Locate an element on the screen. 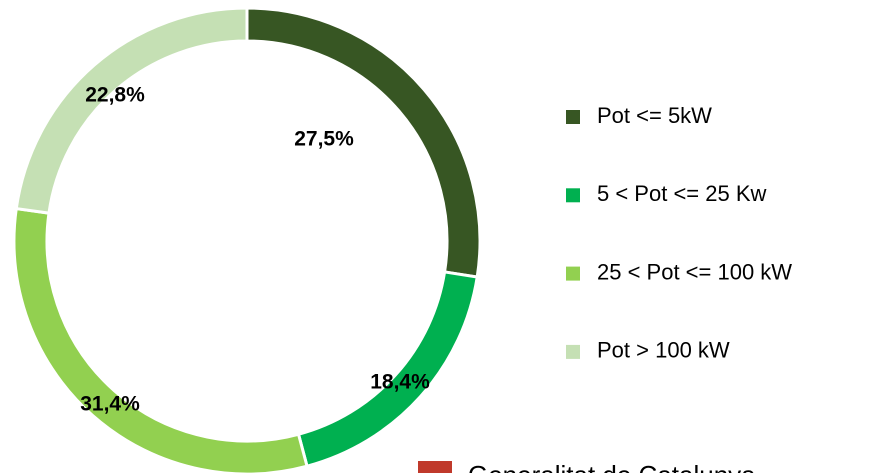 The width and height of the screenshot is (896, 473). legend-label: 5 < Pot <= 25 Kw is located at coordinates (682, 193).